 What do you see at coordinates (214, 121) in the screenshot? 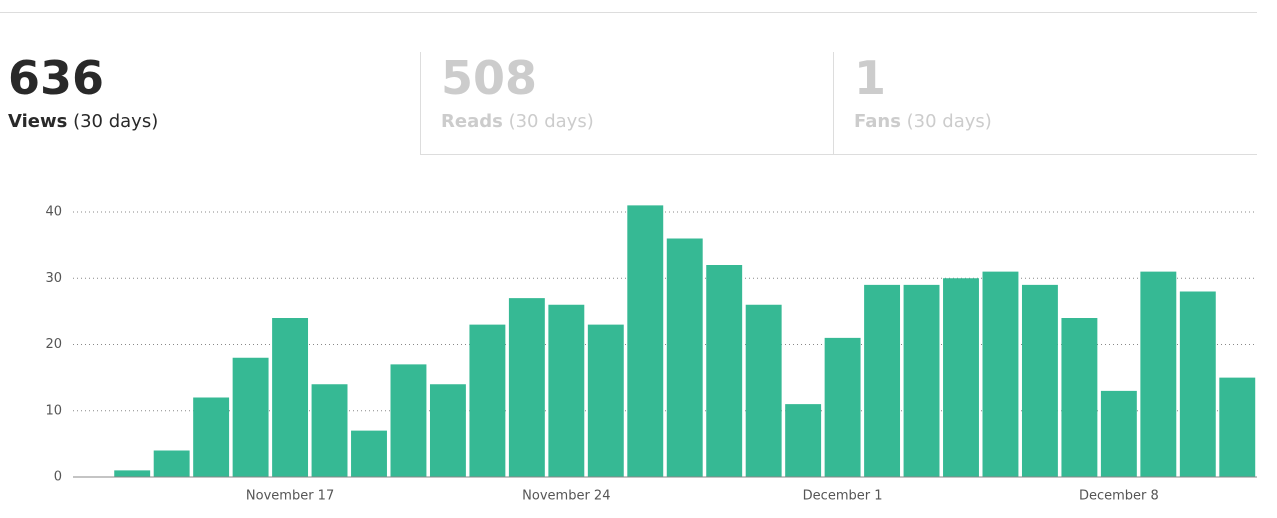
I see `stat-label: Views (30 days)` at bounding box center [214, 121].